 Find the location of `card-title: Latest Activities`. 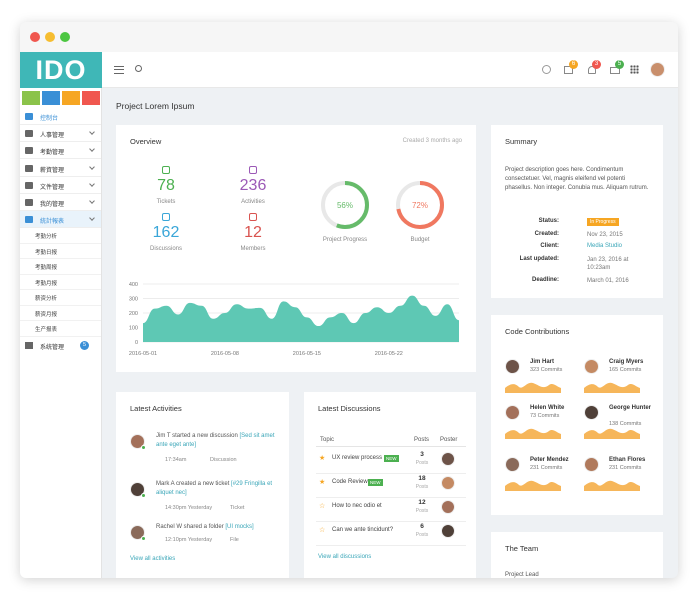

card-title: Latest Activities is located at coordinates (156, 408).